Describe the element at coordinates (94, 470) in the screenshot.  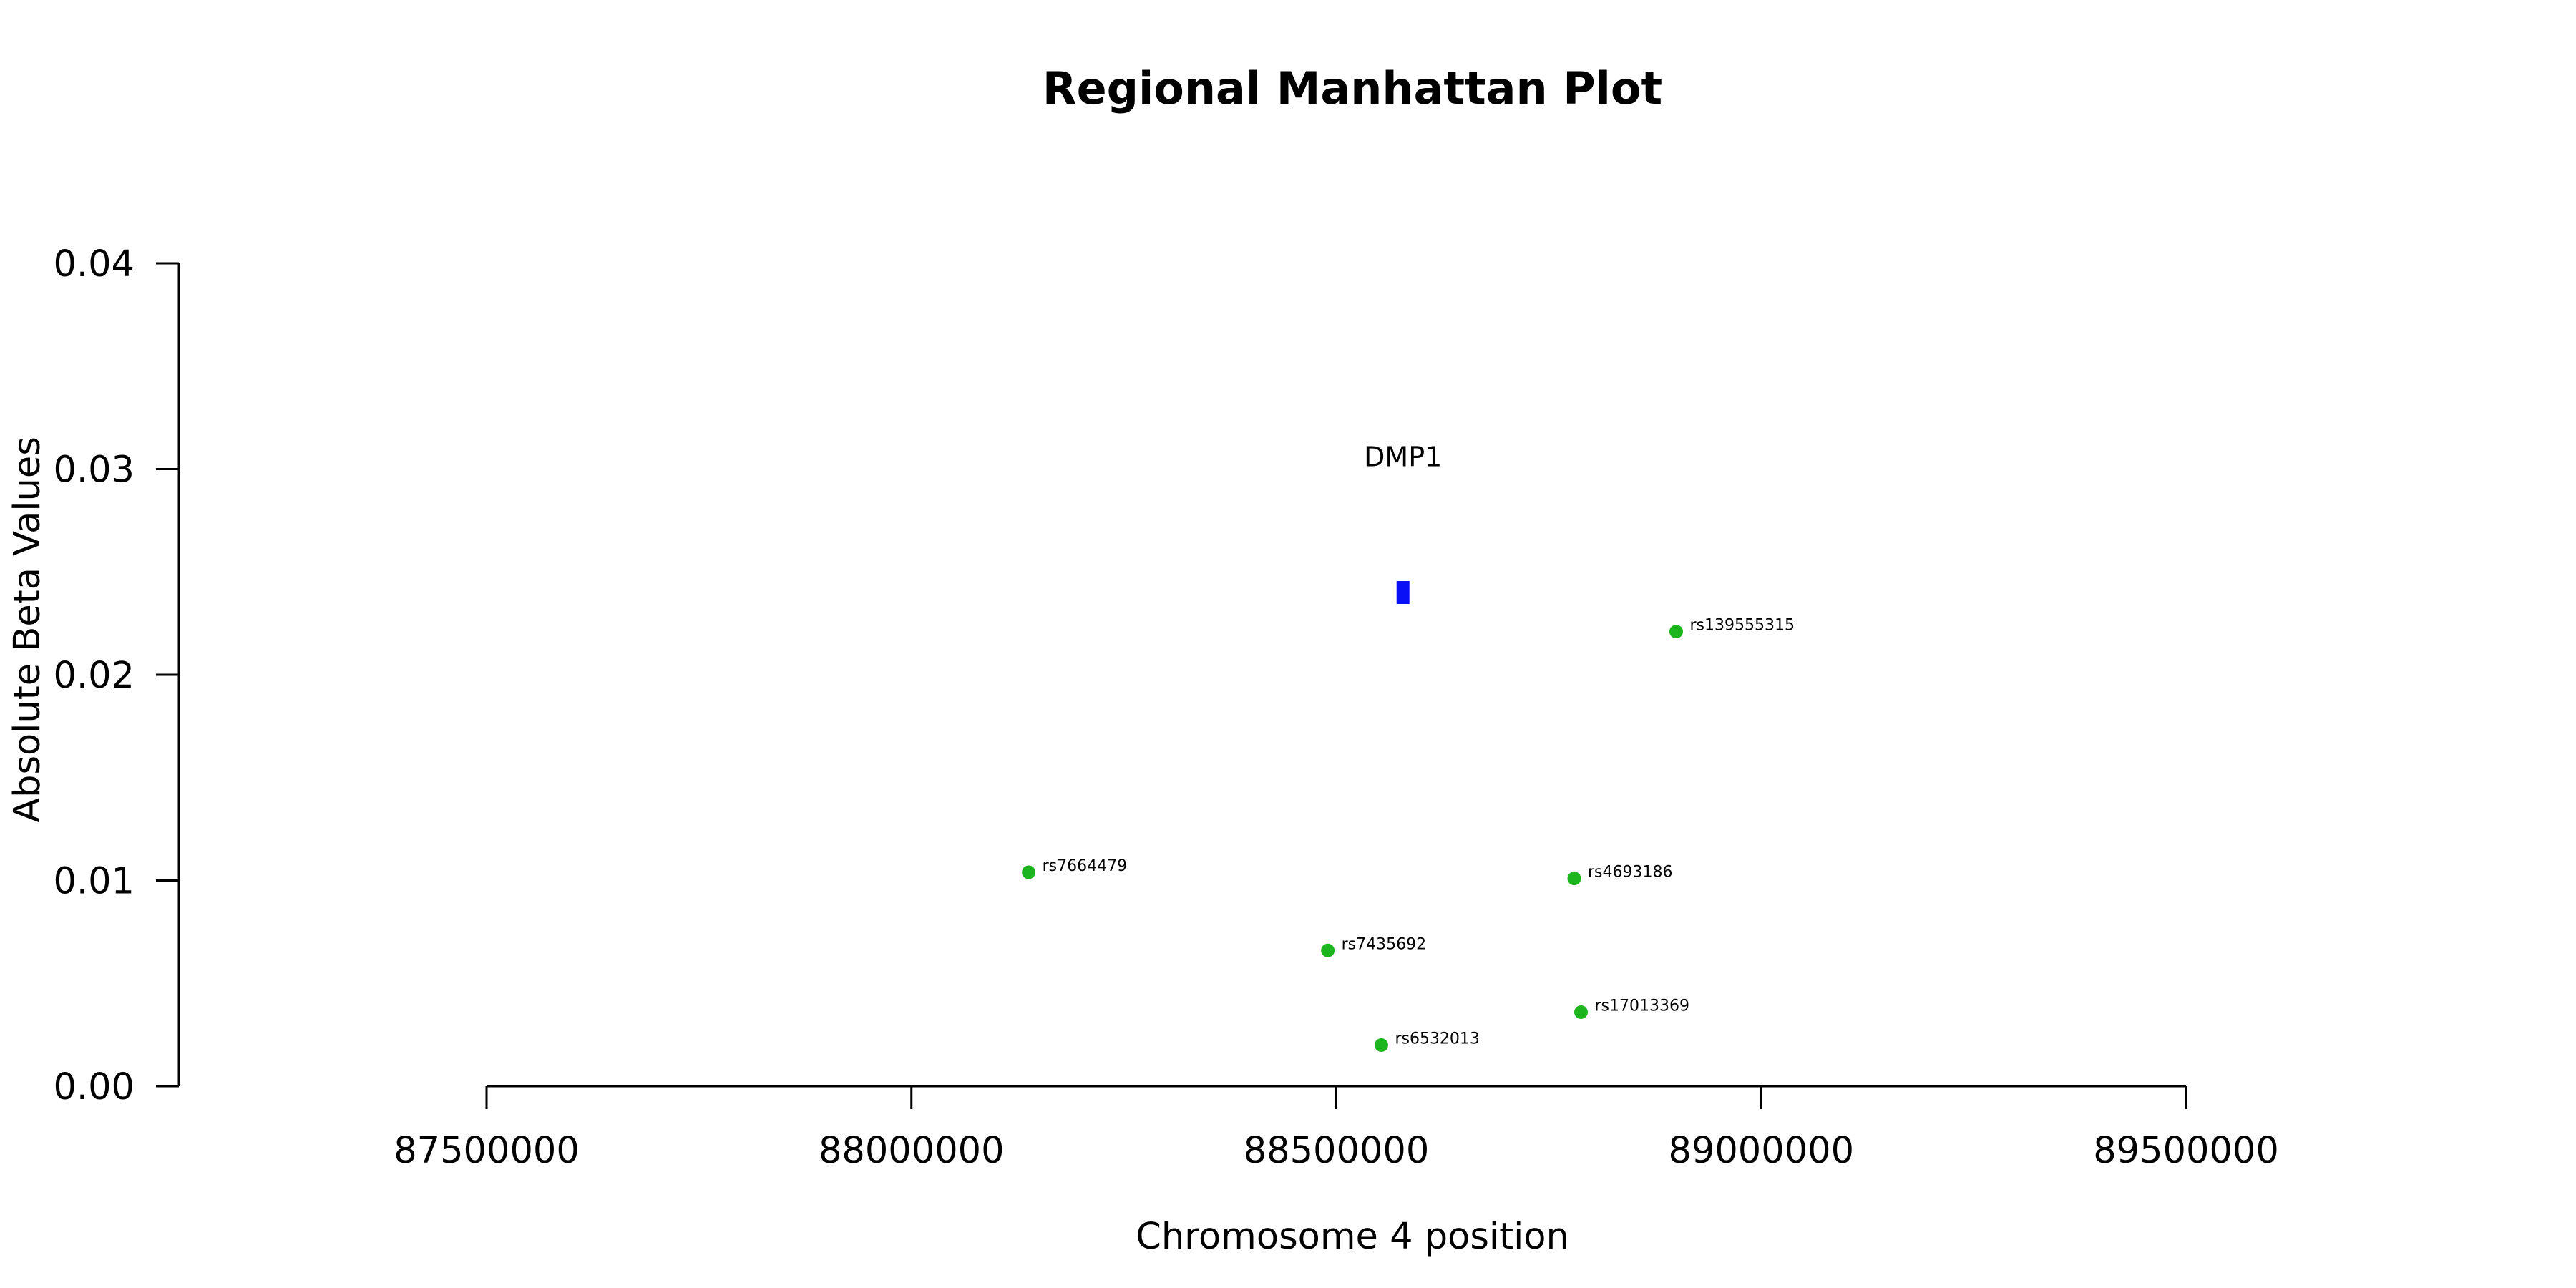
I see `y-tick-label: 0.03` at that location.